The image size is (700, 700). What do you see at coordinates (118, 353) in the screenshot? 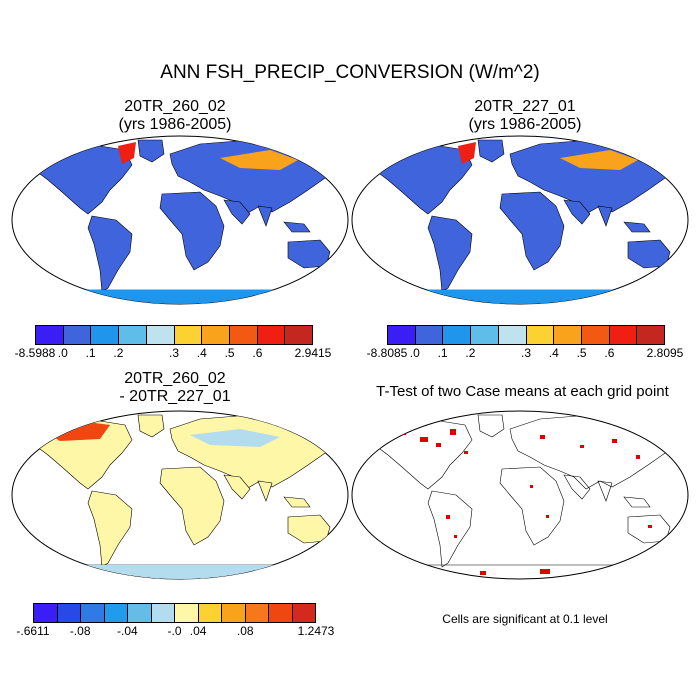
I see `colorbar-1-label: .2` at bounding box center [118, 353].